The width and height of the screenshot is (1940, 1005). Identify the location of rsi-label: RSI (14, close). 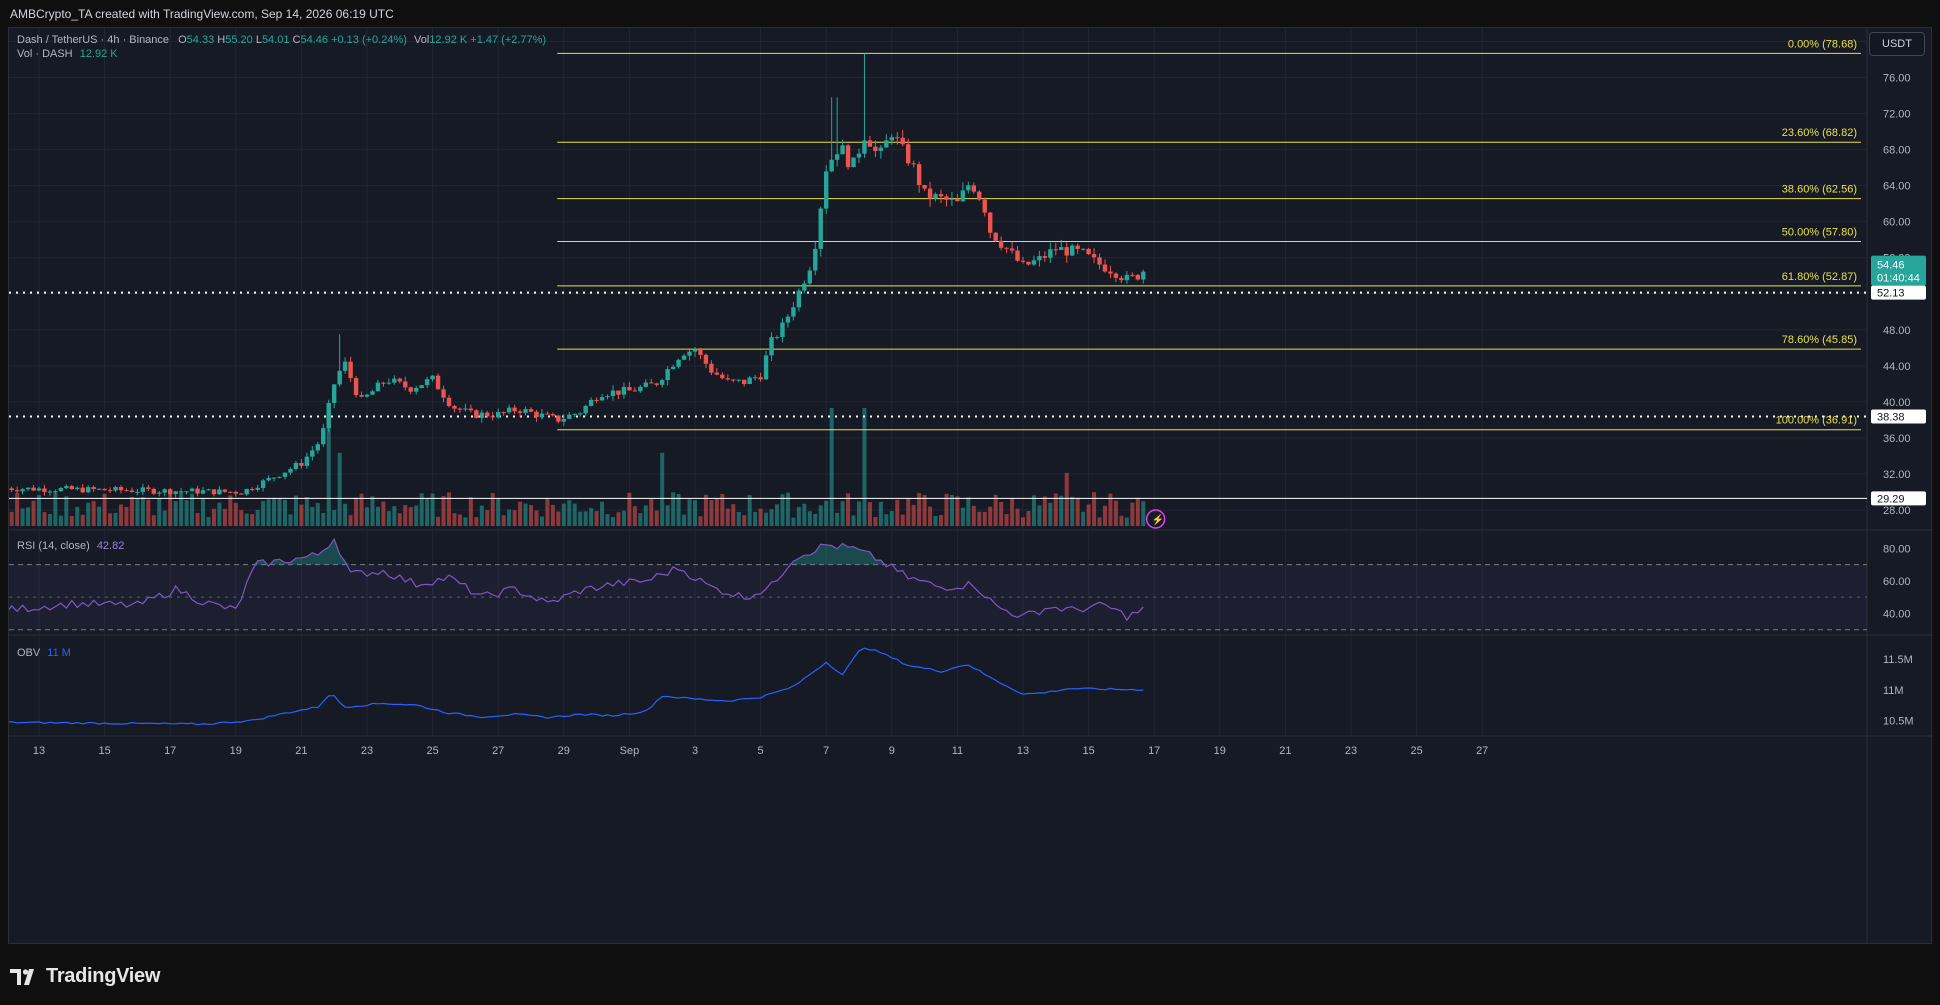
(53, 546).